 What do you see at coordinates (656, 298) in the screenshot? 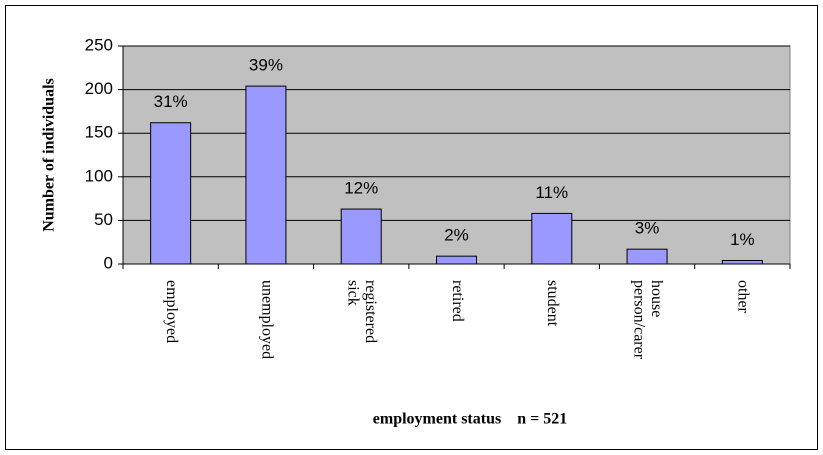
I see `x-tick-label-line: house` at bounding box center [656, 298].